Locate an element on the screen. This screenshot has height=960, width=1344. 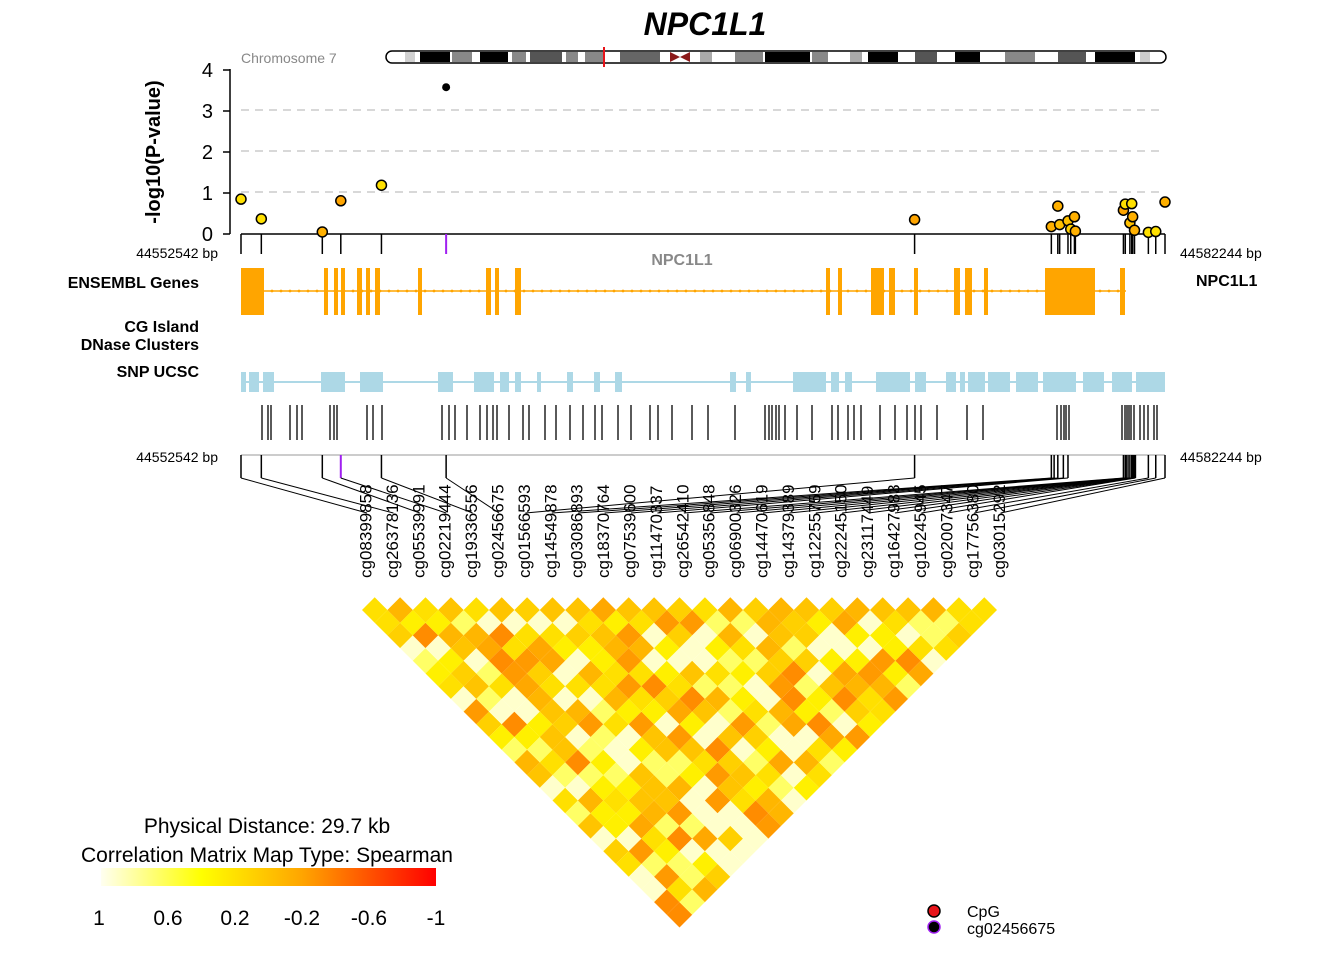
snp-track is located at coordinates (703, 382).